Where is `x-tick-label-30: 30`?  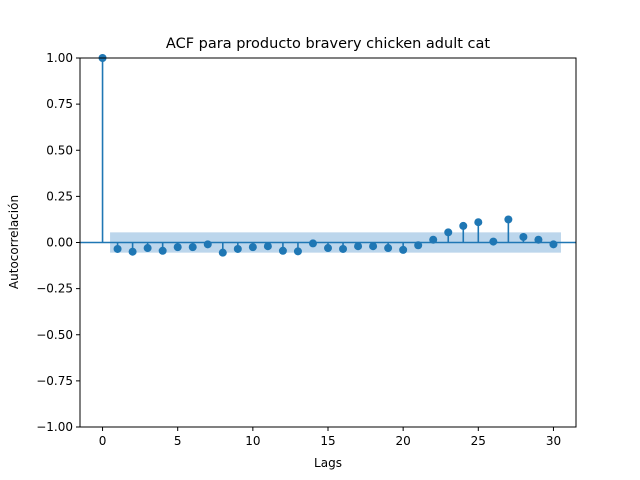 x-tick-label-30: 30 is located at coordinates (553, 441).